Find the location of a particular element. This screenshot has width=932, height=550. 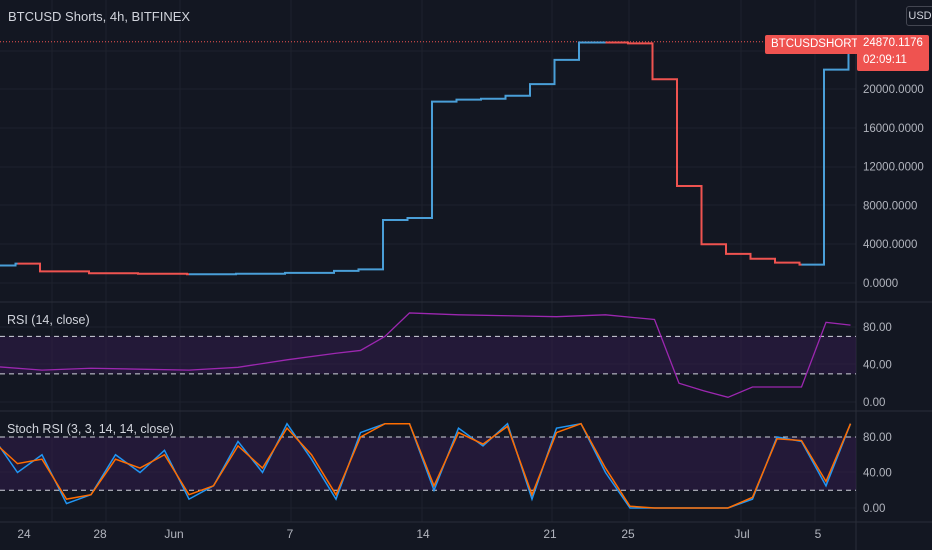

price-axis-label: 4000.0000 is located at coordinates (890, 245).